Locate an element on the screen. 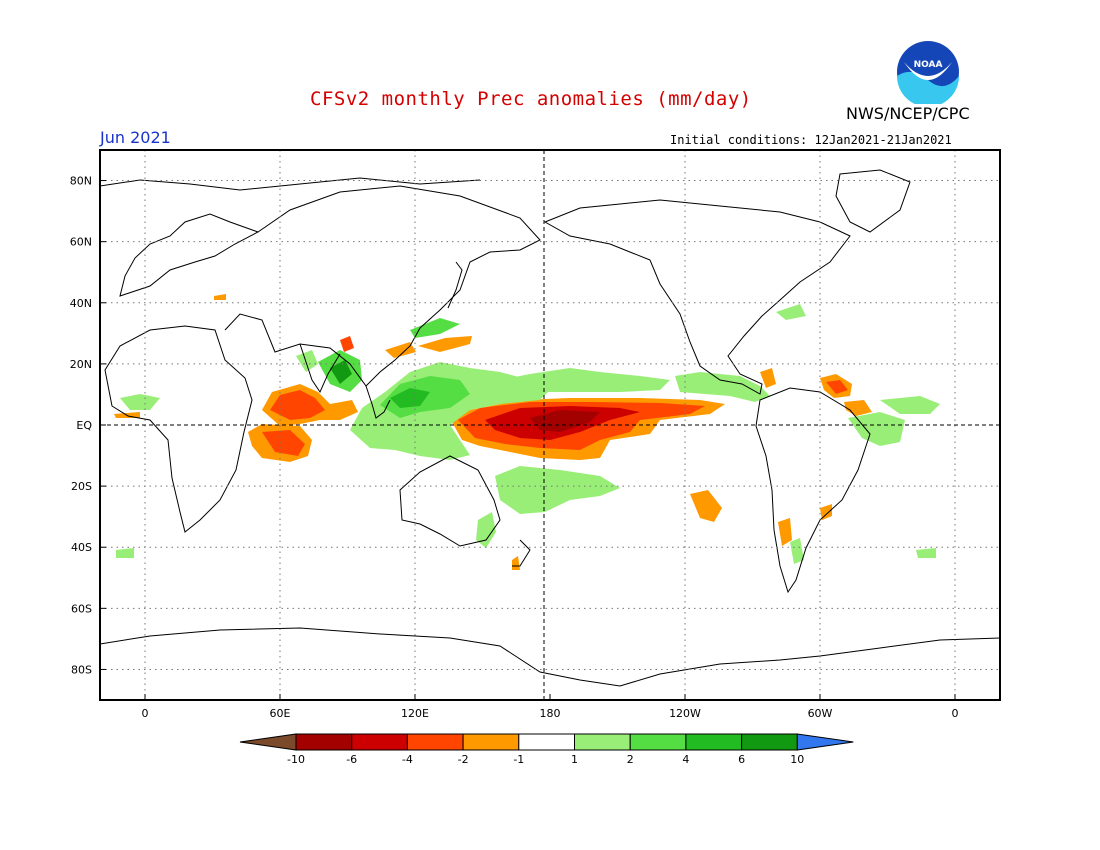 This screenshot has width=1100, height=850. colorbar-label: 1 is located at coordinates (574, 759).